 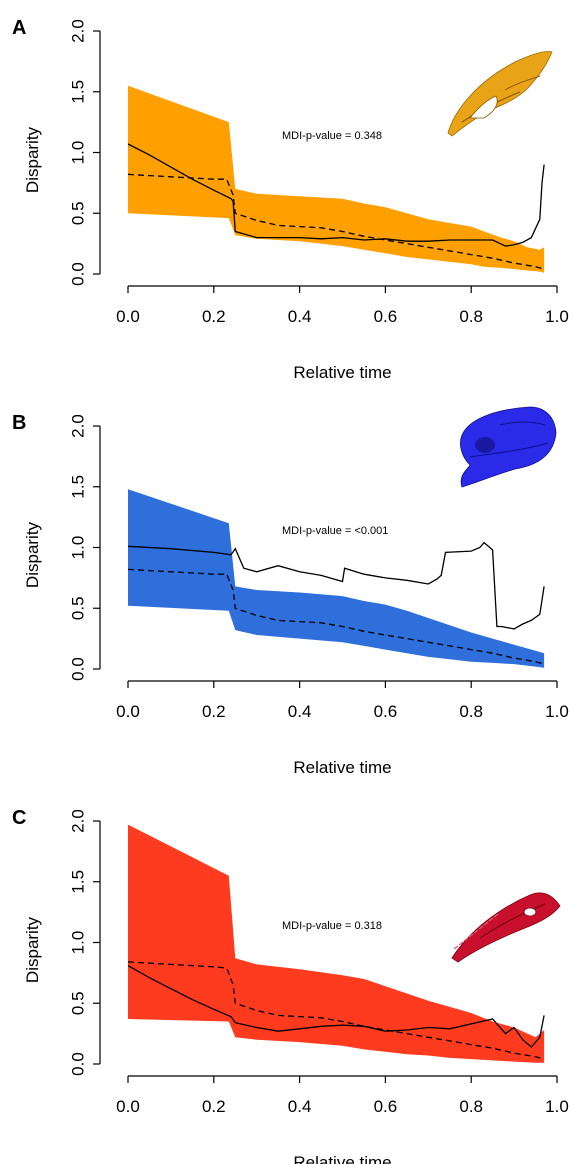 What do you see at coordinates (335, 531) in the screenshot?
I see `mdi-p-value-annotation: MDI-p-value = <0.001` at bounding box center [335, 531].